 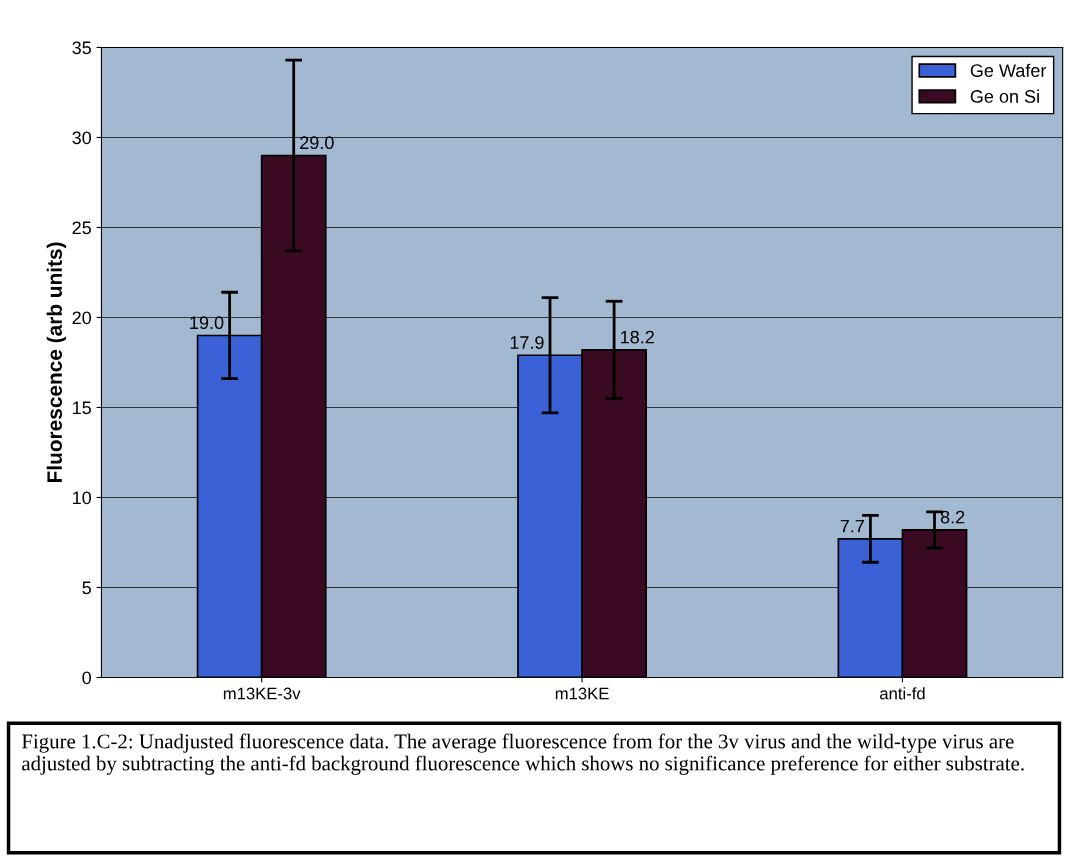 I want to click on y-tick-label: 15, so click(x=82, y=408).